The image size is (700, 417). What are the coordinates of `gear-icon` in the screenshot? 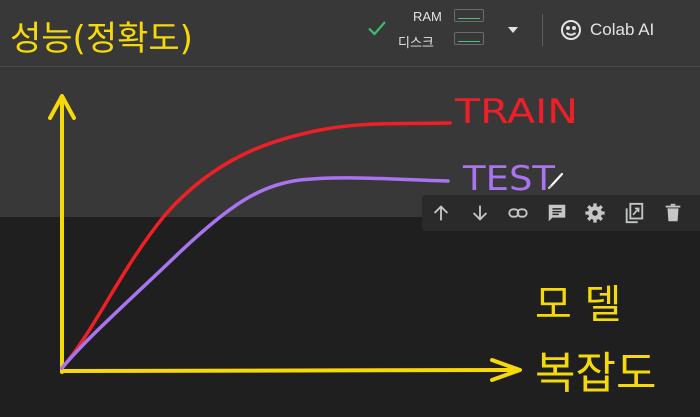 It's located at (595, 213).